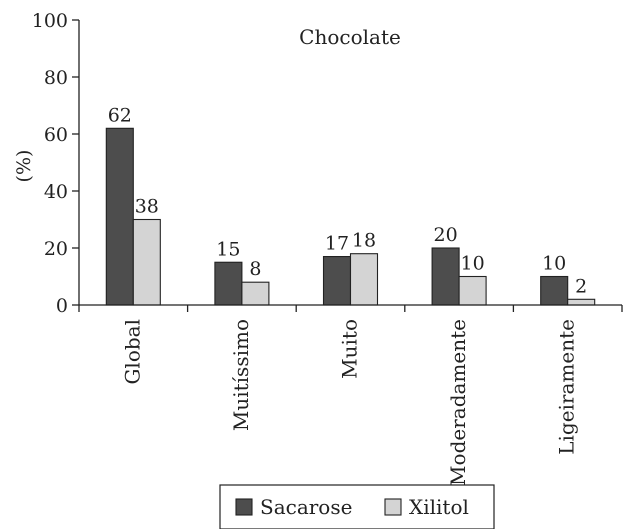 This screenshot has height=529, width=624. I want to click on data-label: 62, so click(120, 115).